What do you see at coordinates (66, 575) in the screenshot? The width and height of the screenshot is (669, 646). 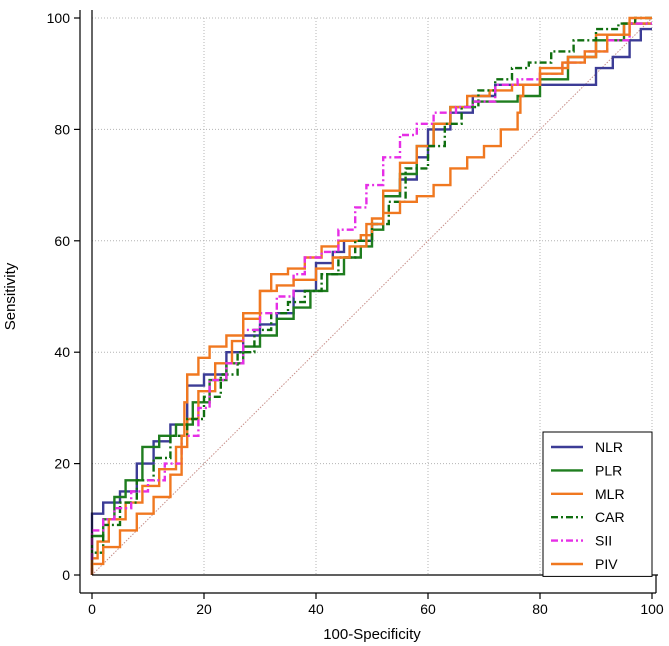 I see `y-tick-label: 0` at bounding box center [66, 575].